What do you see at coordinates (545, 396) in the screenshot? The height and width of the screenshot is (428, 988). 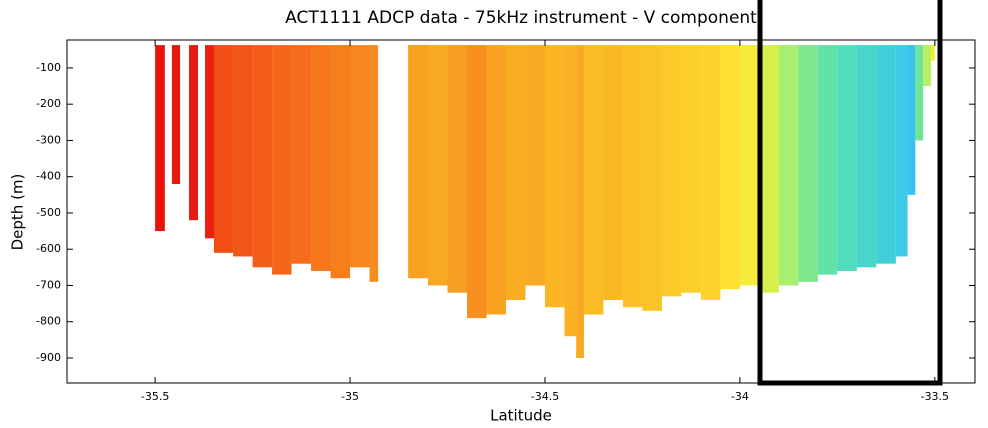 I see `x-tick-label: -34.5` at bounding box center [545, 396].